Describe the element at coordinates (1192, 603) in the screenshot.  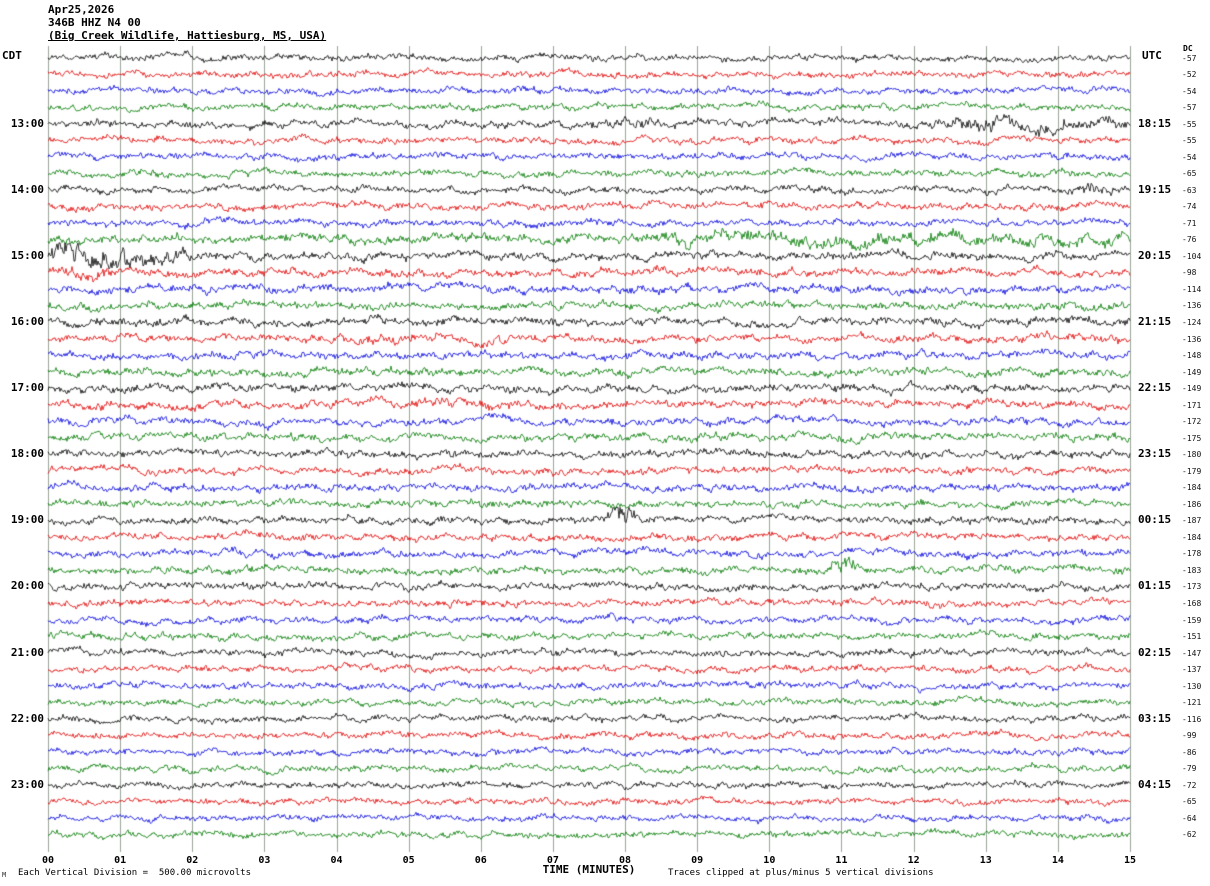
I see `dc-offset-value: -168` at that location.